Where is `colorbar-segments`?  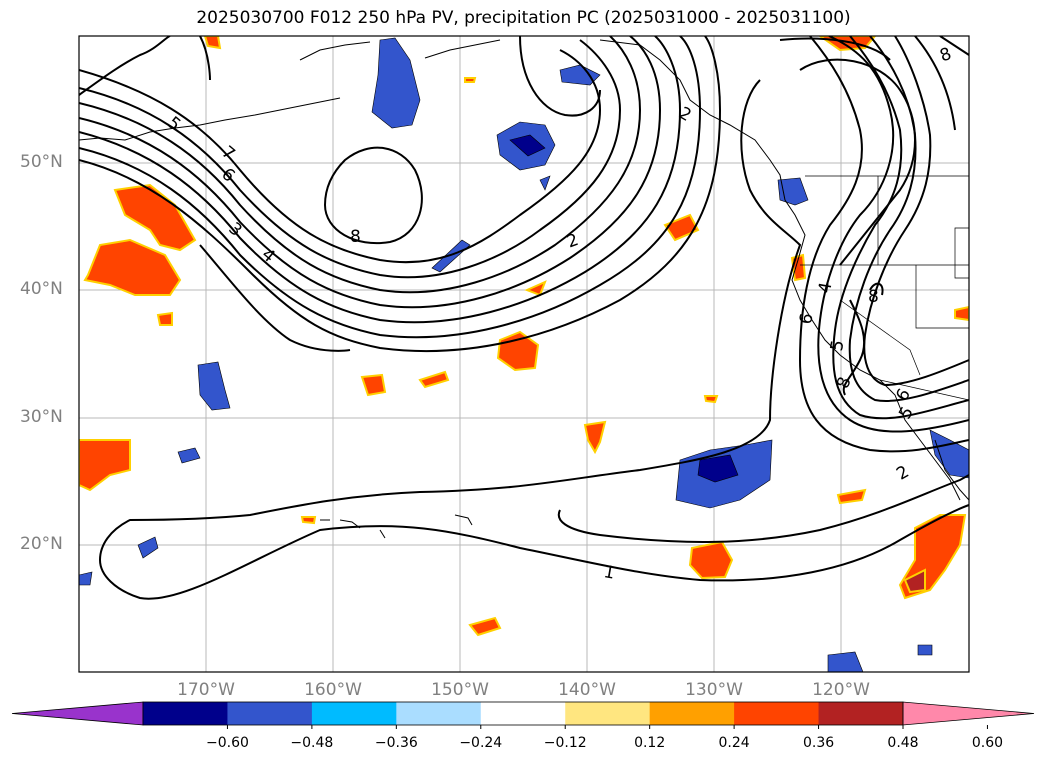 colorbar-segments is located at coordinates (523, 713).